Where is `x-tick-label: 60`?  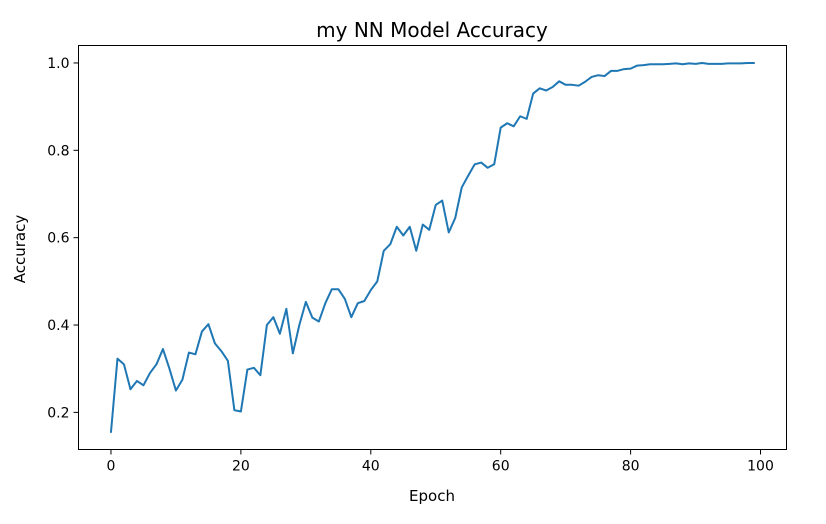
x-tick-label: 60 is located at coordinates (501, 467).